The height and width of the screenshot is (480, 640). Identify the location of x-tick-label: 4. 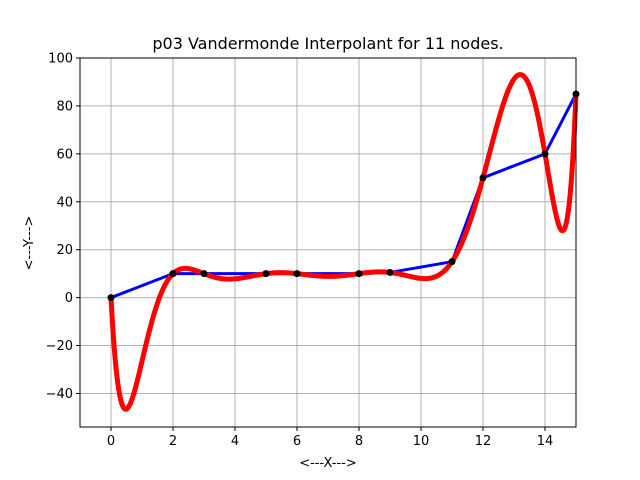
(235, 441).